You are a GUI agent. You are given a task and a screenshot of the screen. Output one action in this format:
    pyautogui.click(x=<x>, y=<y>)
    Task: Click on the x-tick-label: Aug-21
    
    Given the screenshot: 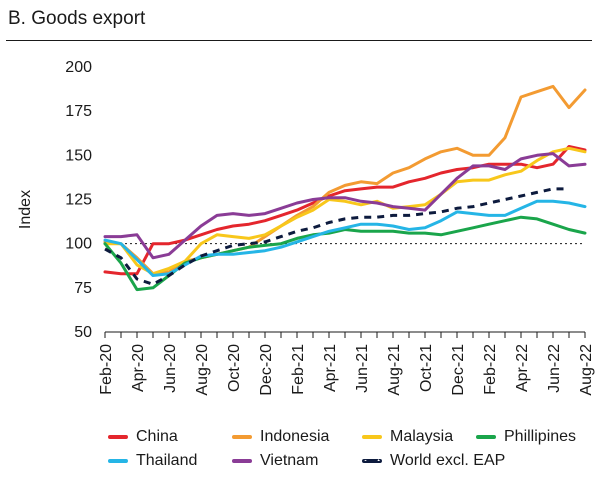 What is the action you would take?
    pyautogui.click(x=394, y=370)
    